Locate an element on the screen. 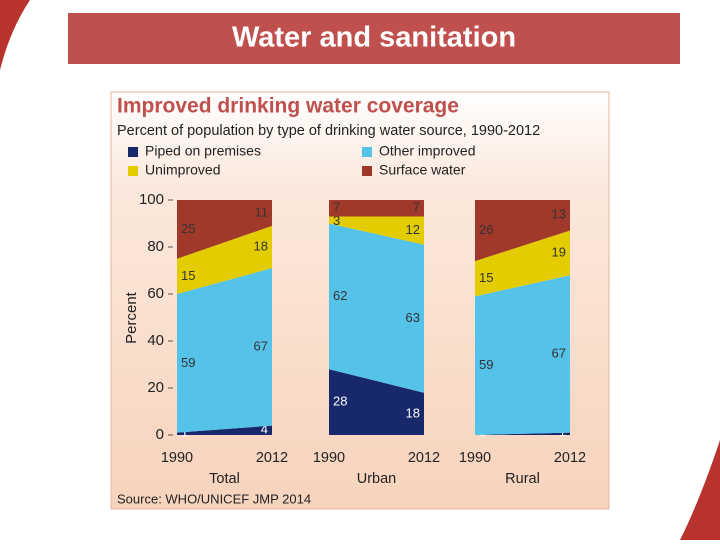  data-label: 12 is located at coordinates (413, 229).